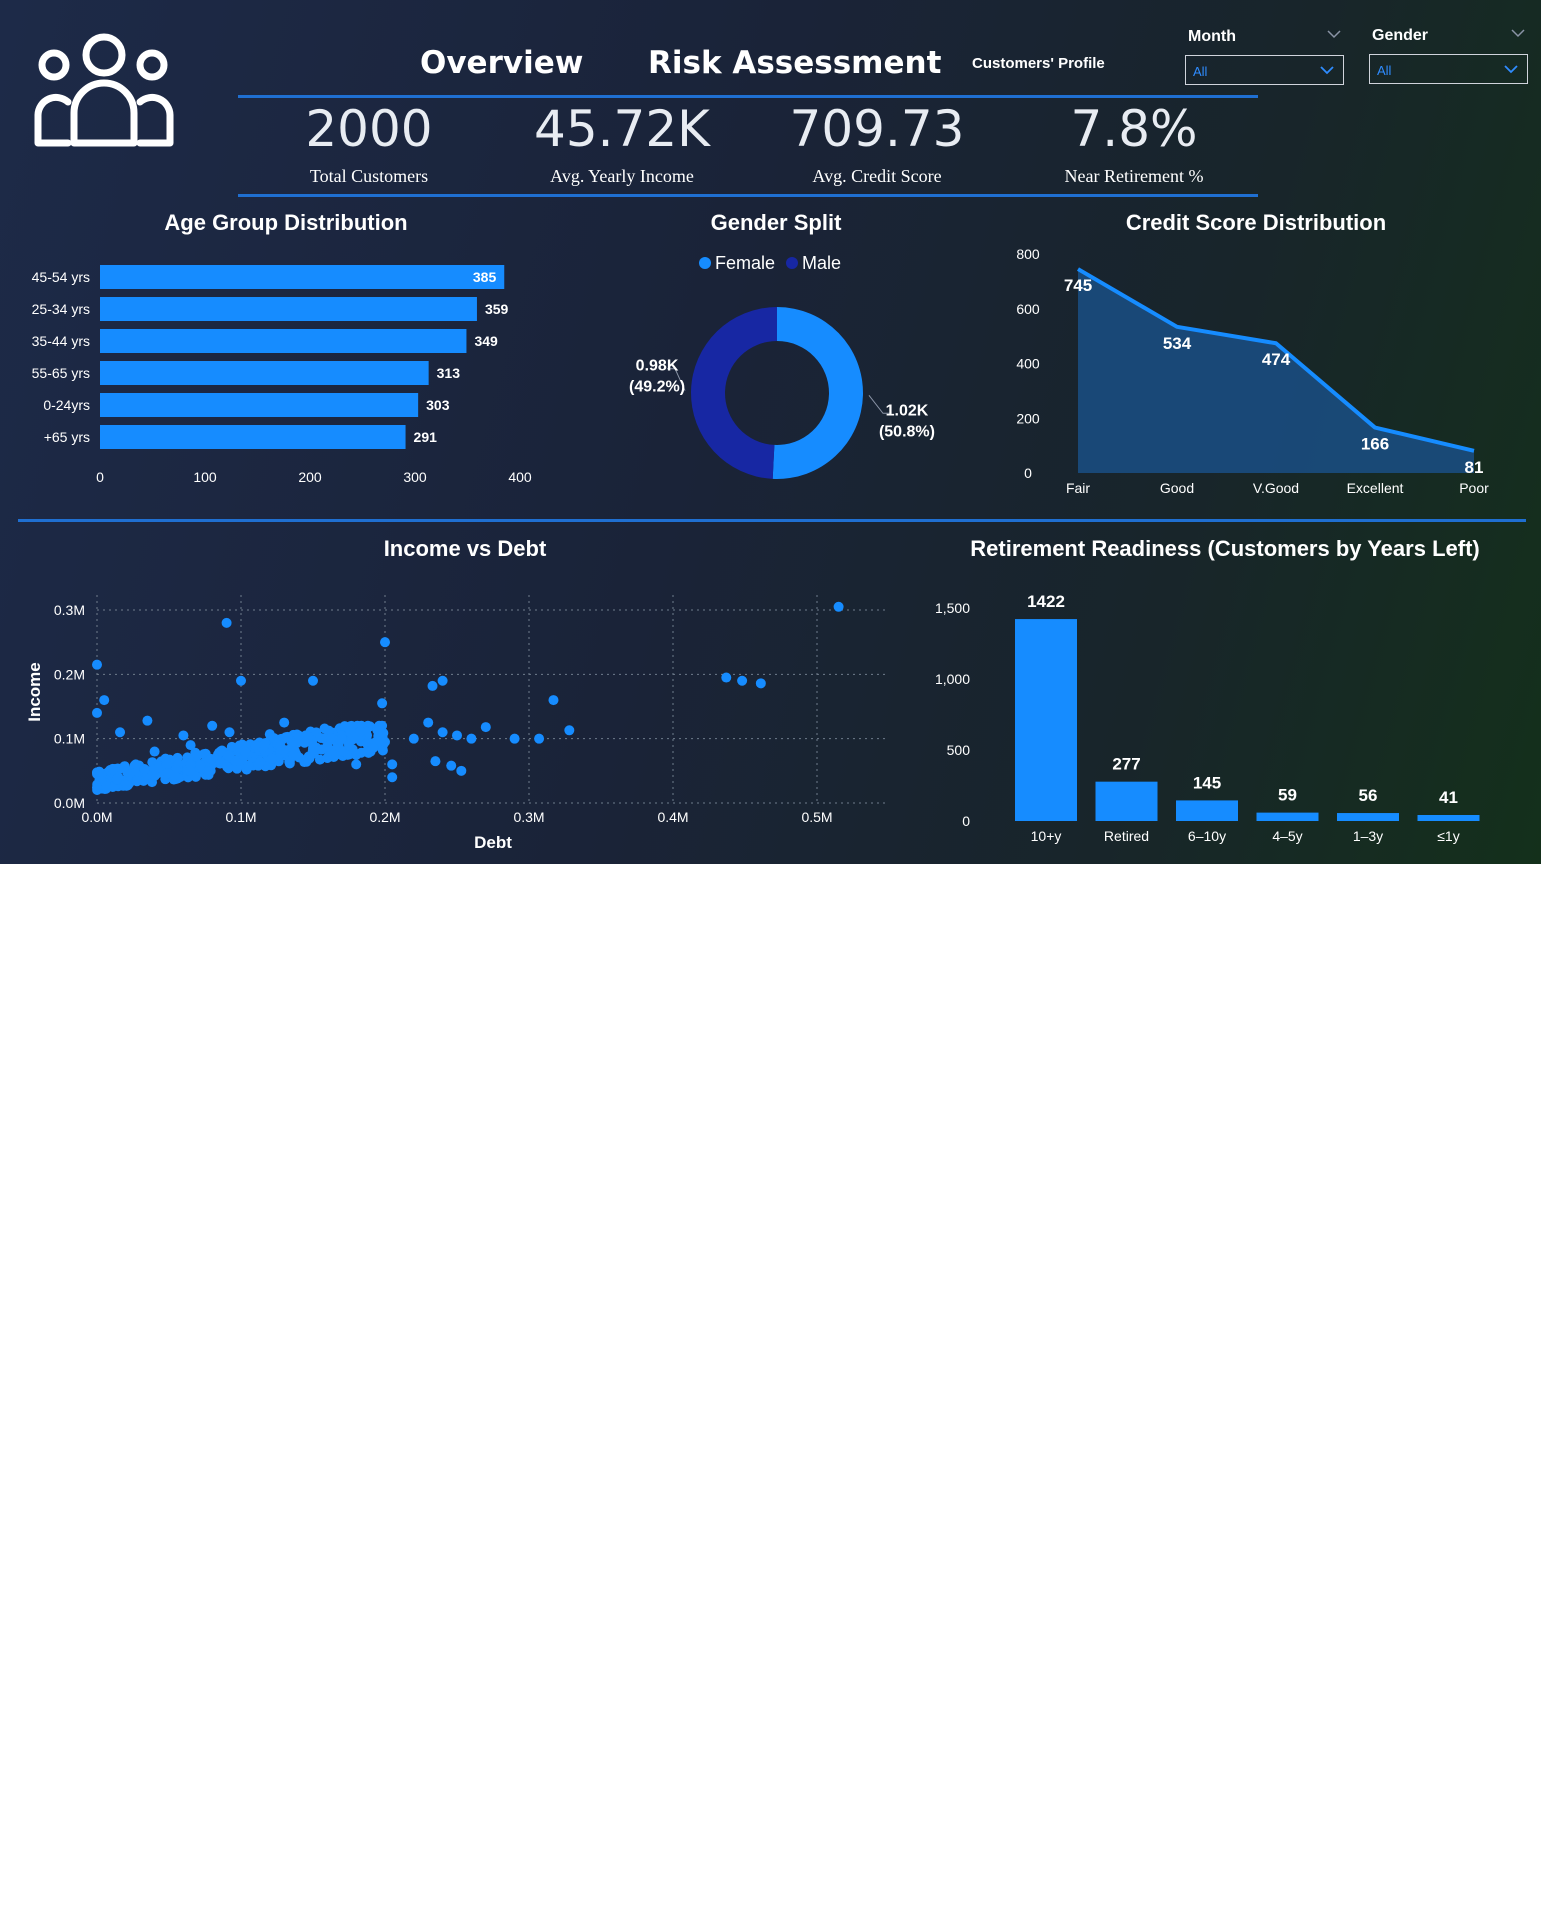 Image resolution: width=1541 pixels, height=1916 pixels. I want to click on slice-percent-label: (50.8%), so click(907, 431).